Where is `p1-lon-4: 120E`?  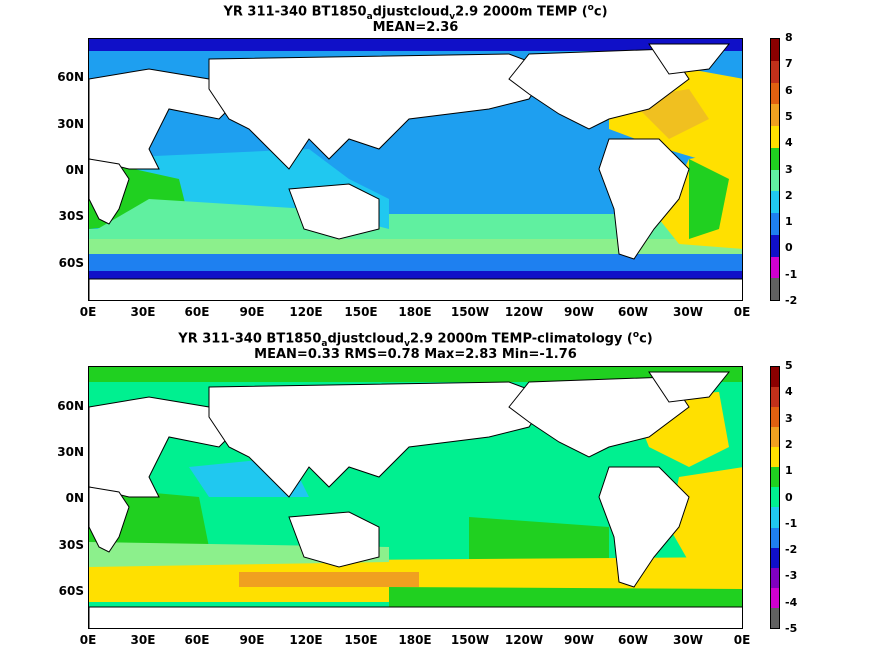 p1-lon-4: 120E is located at coordinates (306, 312).